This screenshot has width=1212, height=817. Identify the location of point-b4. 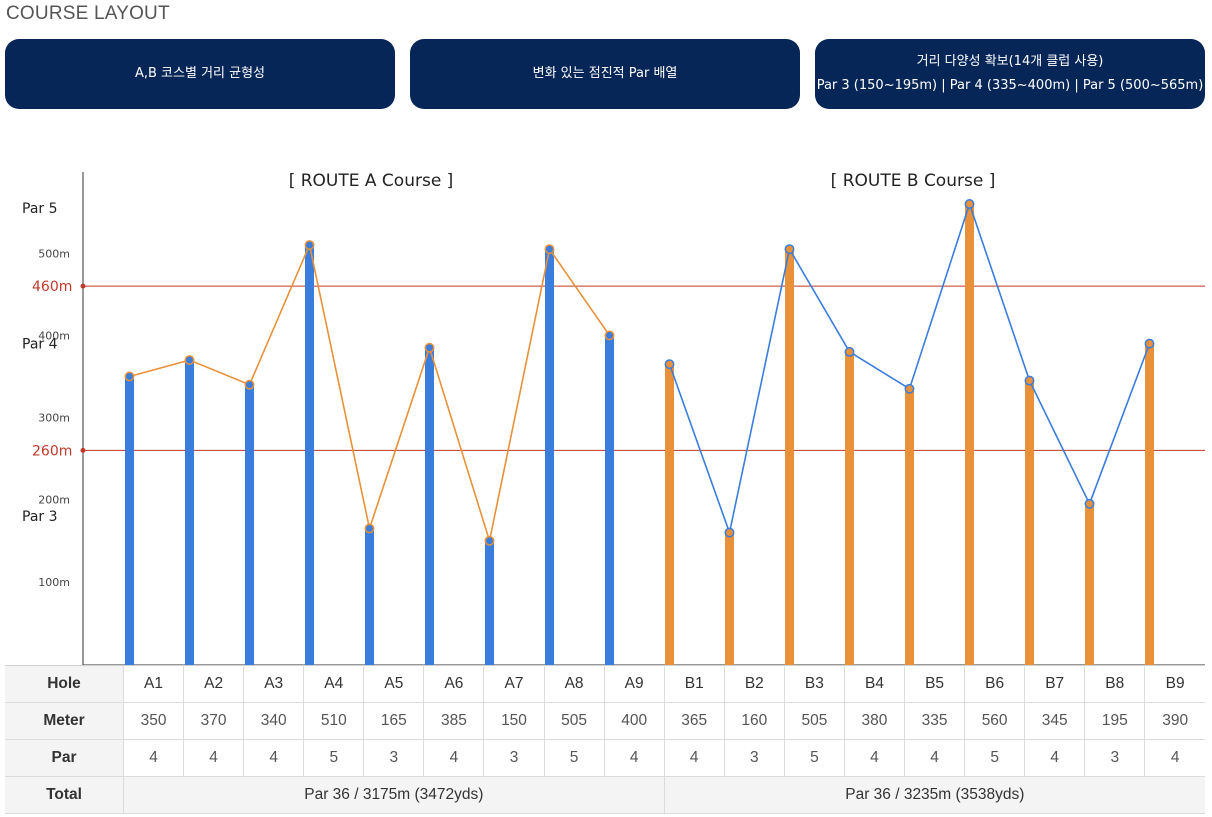
(849, 351).